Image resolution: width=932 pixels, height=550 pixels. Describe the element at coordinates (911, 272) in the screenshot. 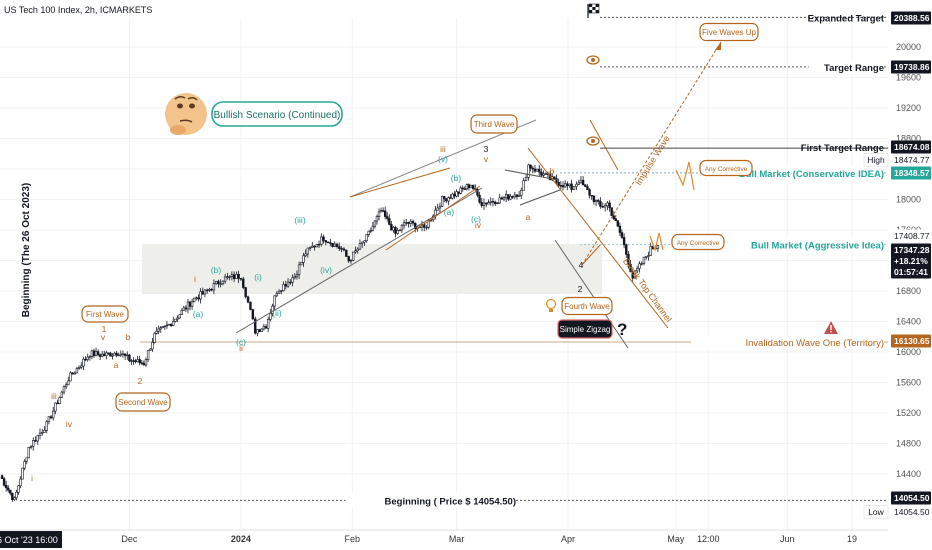

I see `price-tag: 01:57:41` at that location.